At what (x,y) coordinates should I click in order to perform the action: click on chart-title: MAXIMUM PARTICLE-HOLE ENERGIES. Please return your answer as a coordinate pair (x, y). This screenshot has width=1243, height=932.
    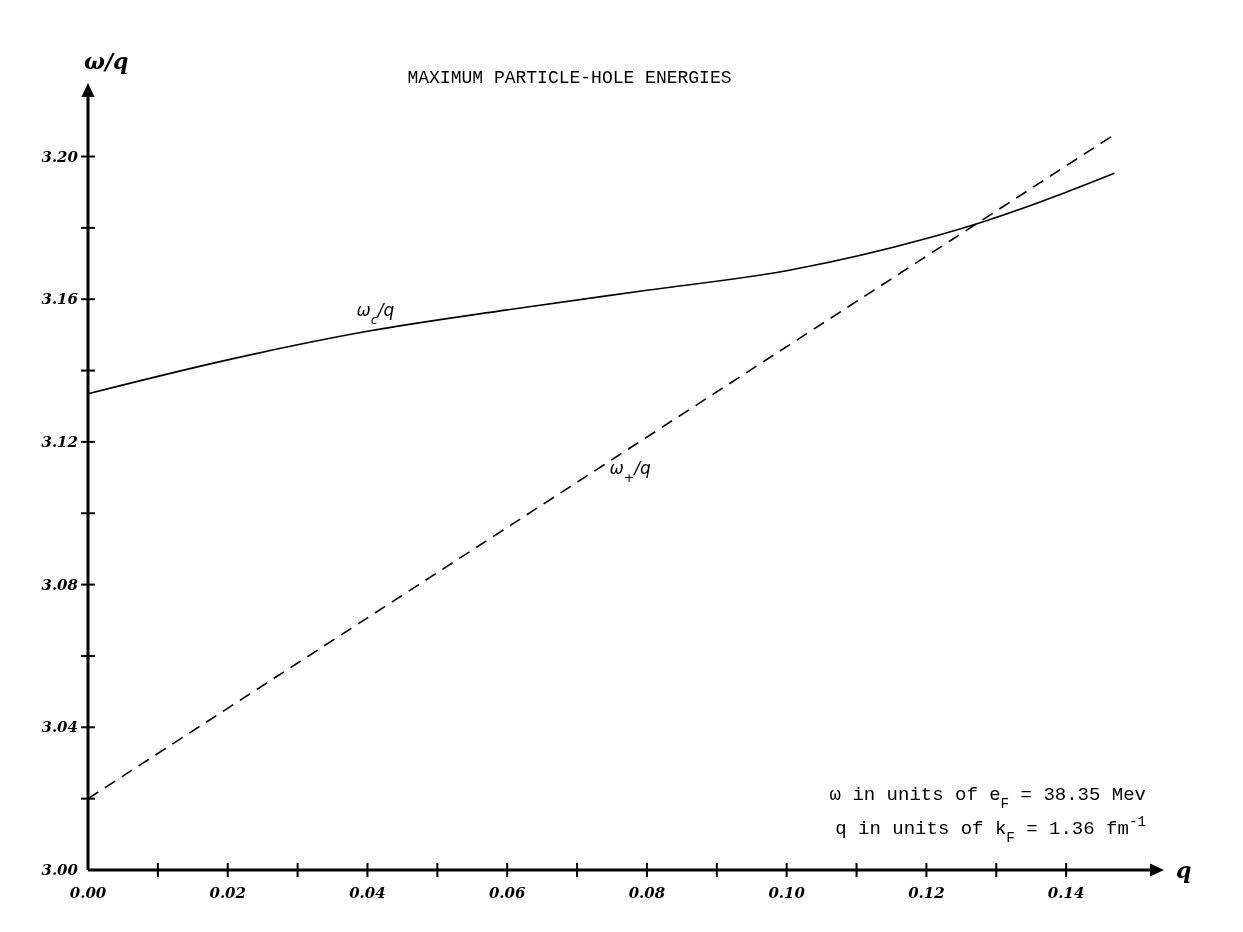
    Looking at the image, I should click on (569, 78).